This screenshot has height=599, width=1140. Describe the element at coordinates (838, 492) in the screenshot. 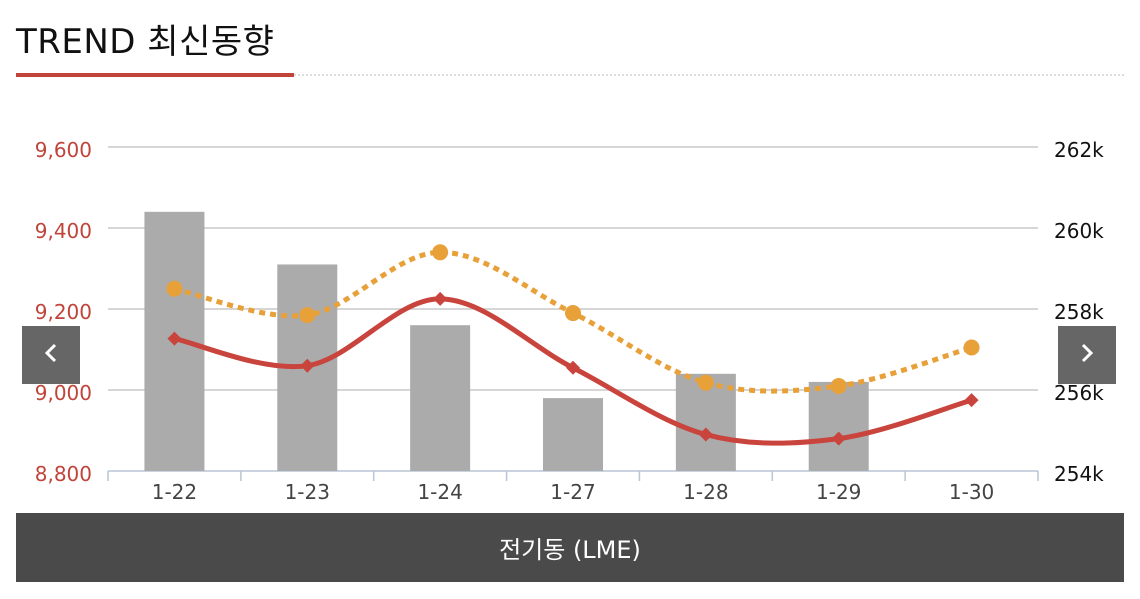

I see `x-axis-tick-label: 1-29` at that location.